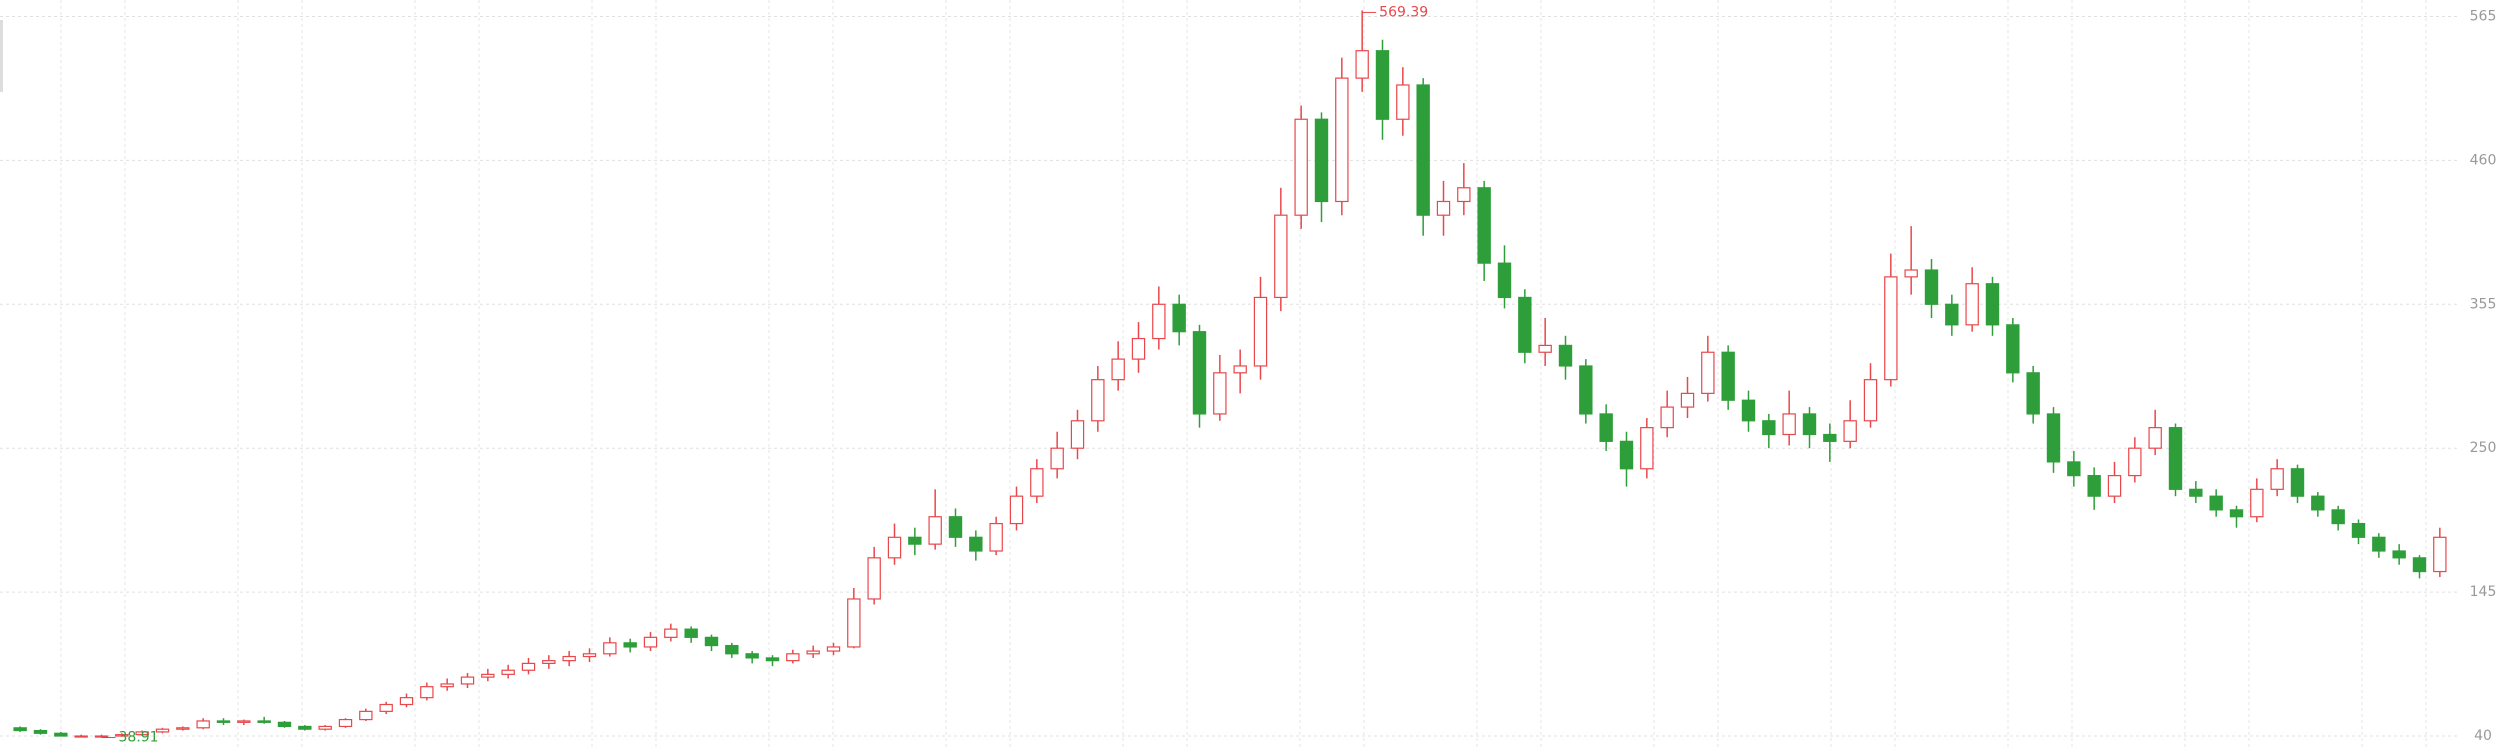  What do you see at coordinates (2483, 304) in the screenshot?
I see `y-tick-label: 355` at bounding box center [2483, 304].